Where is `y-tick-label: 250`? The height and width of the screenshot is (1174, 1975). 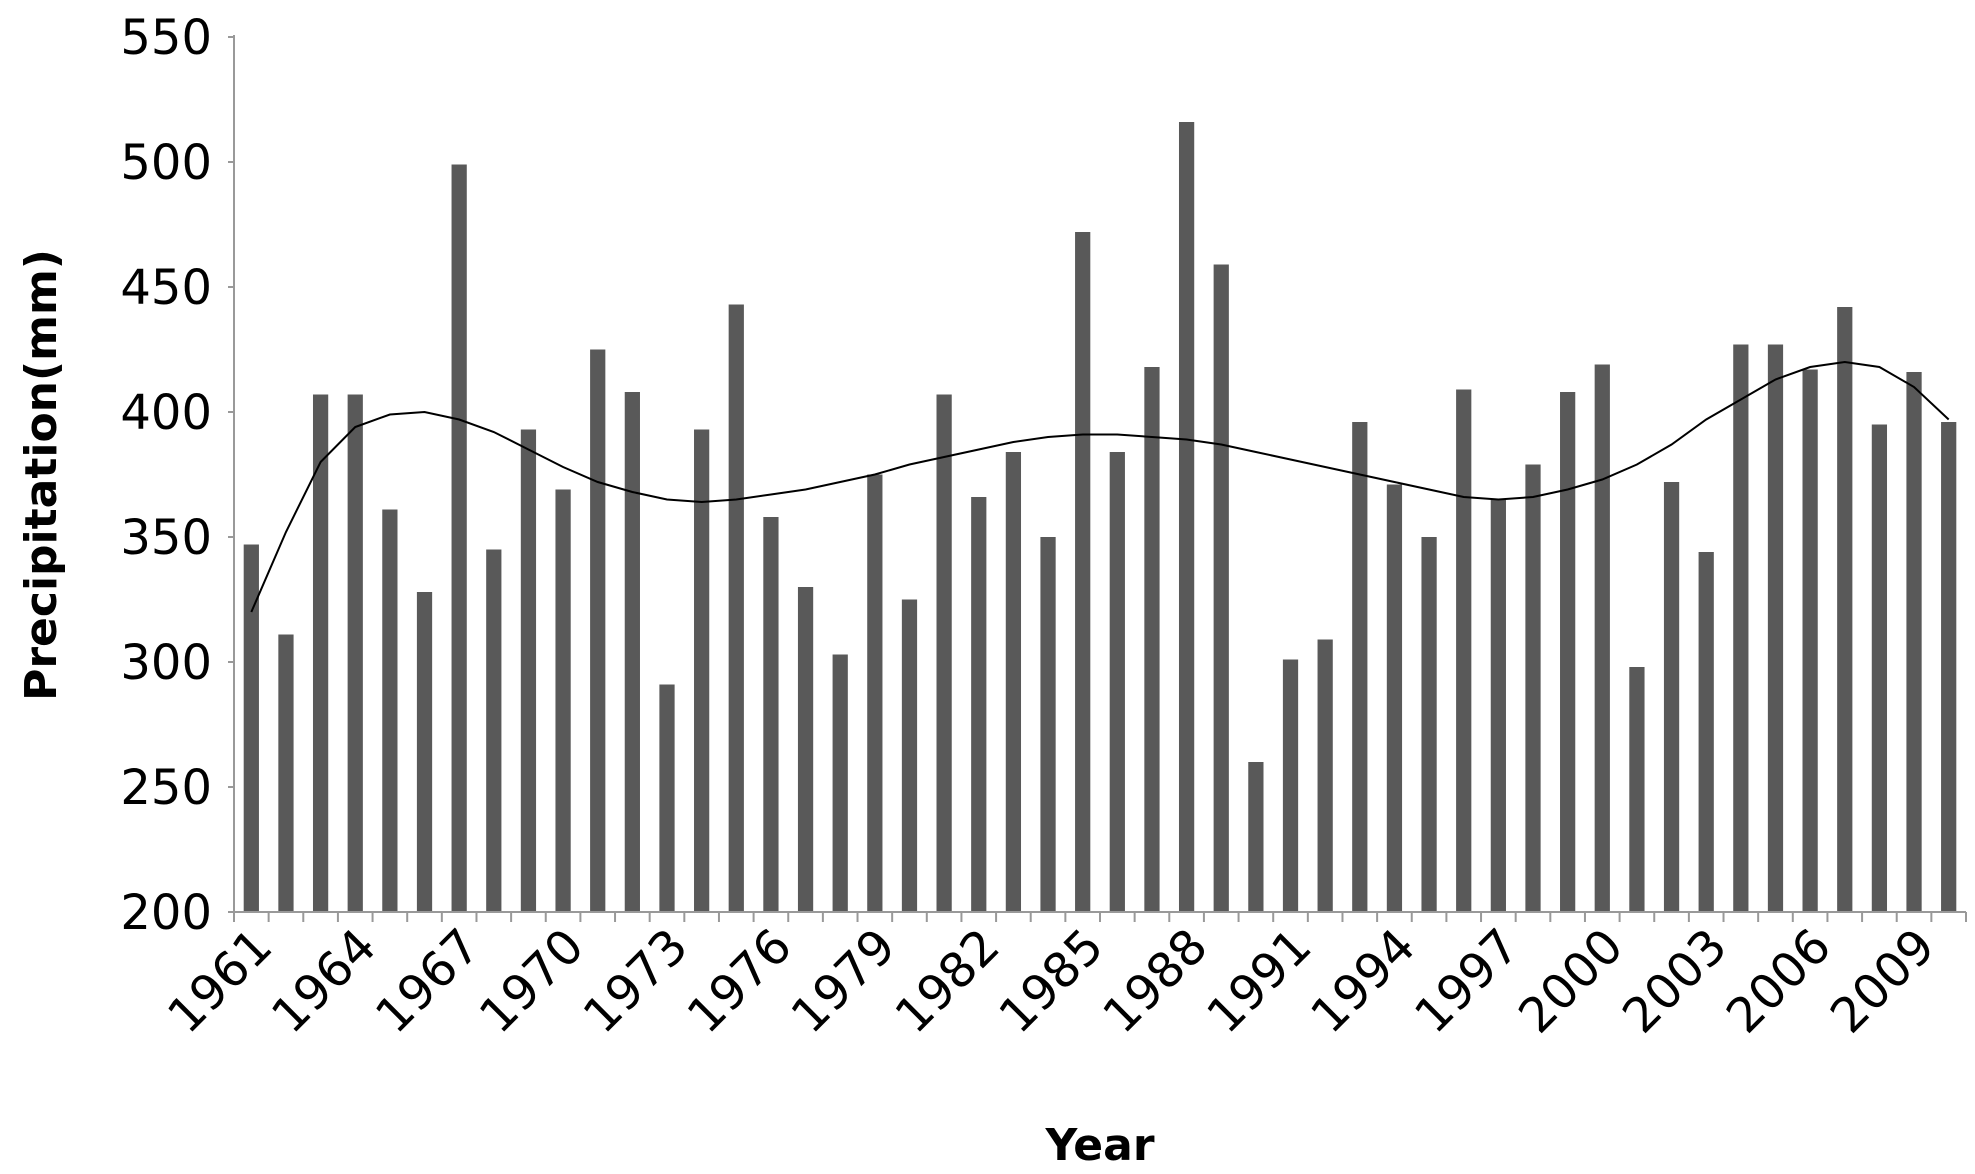
y-tick-label: 250 is located at coordinates (166, 788).